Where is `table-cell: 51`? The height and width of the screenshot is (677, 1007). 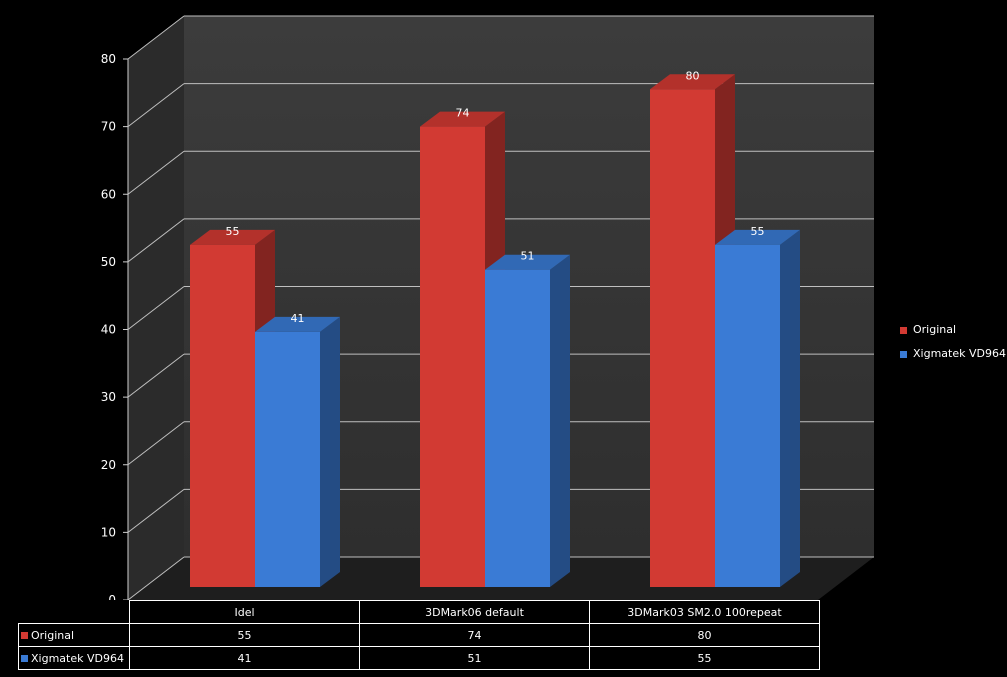 table-cell: 51 is located at coordinates (474, 658).